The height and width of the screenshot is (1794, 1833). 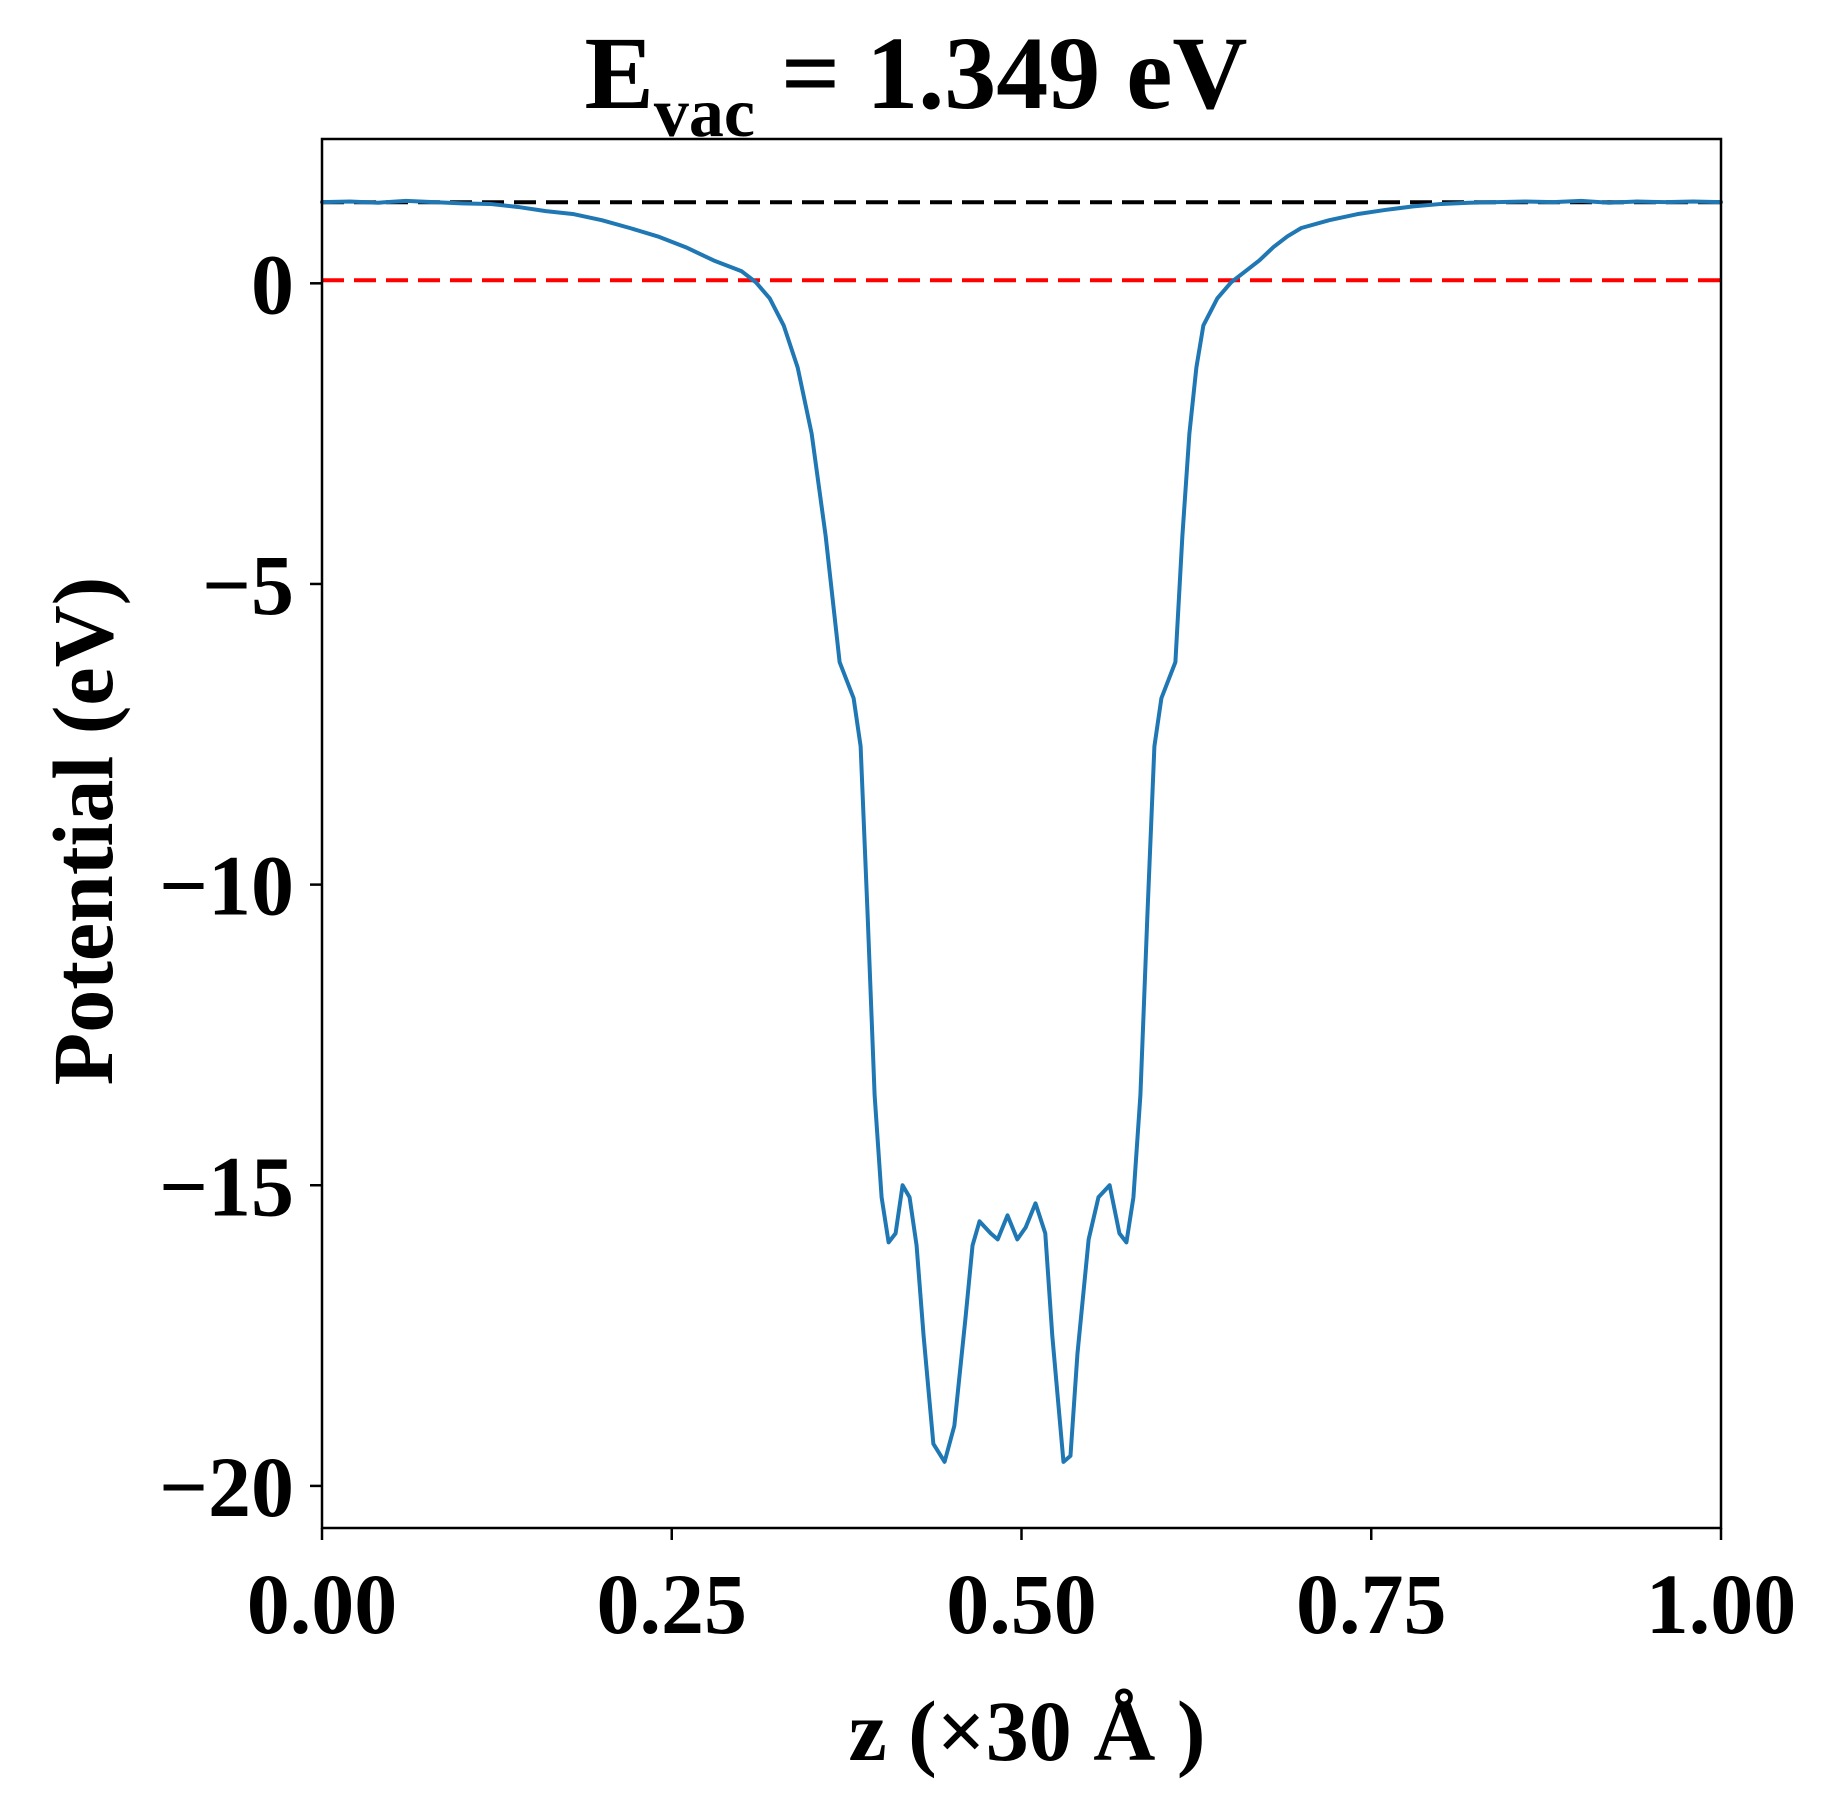 I want to click on title-rest: = 1.349 eV, so click(x=1001, y=73).